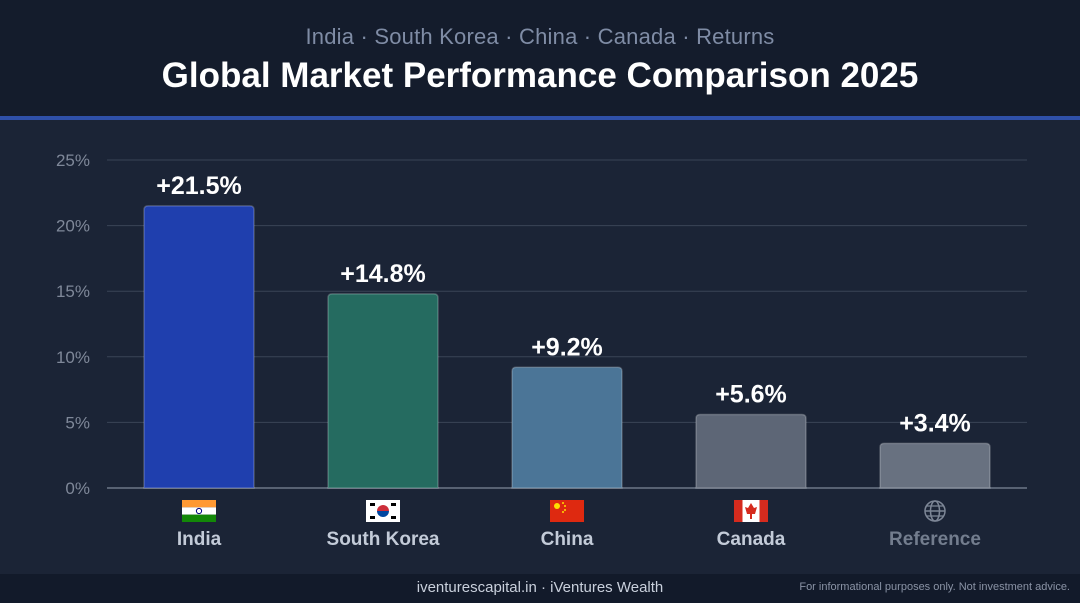 The image size is (1080, 603). What do you see at coordinates (751, 451) in the screenshot?
I see `bar-canada` at bounding box center [751, 451].